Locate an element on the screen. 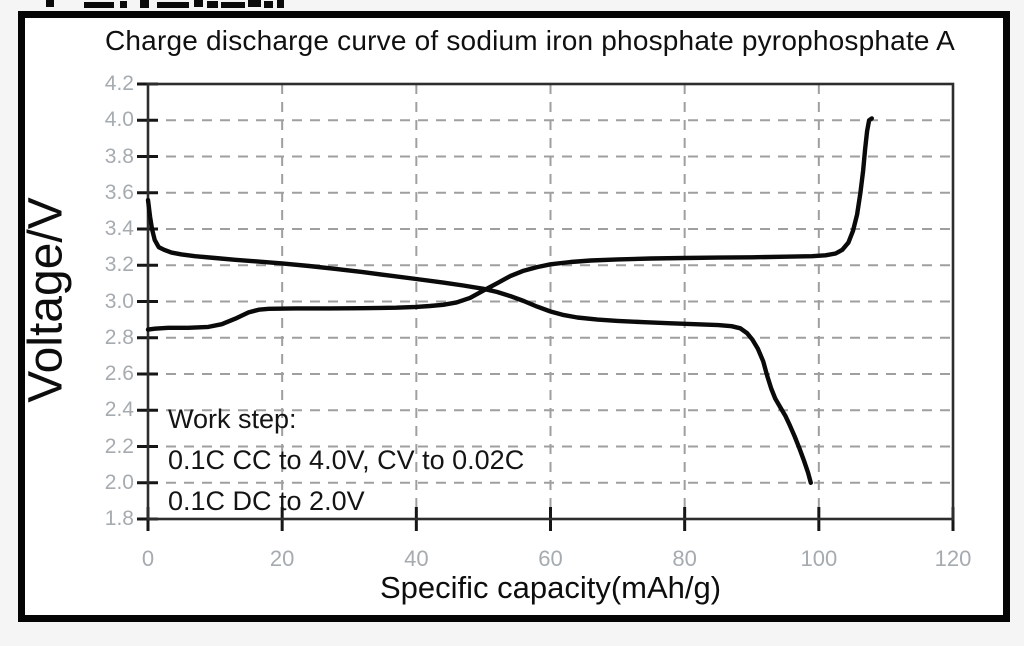  y-tick-label: 2.4 is located at coordinates (119, 410).